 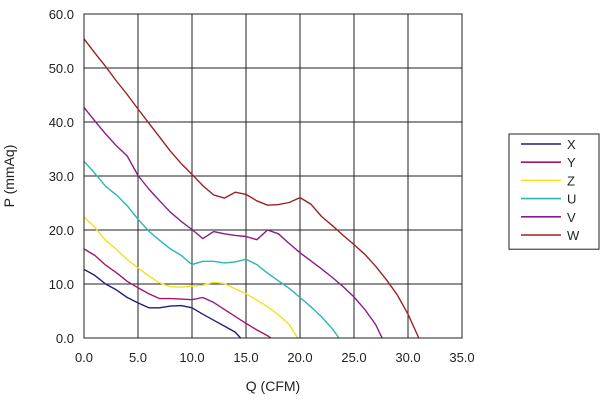 What do you see at coordinates (571, 162) in the screenshot?
I see `legend-label-y: Y` at bounding box center [571, 162].